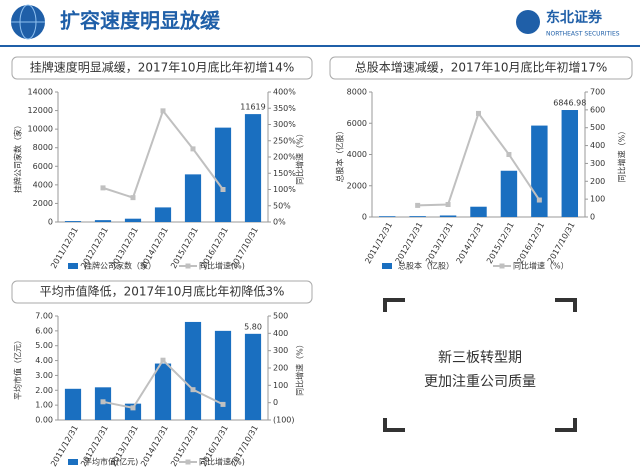 This screenshot has height=474, width=640. Describe the element at coordinates (44, 316) in the screenshot. I see `y-tick-label: 7.00` at that location.